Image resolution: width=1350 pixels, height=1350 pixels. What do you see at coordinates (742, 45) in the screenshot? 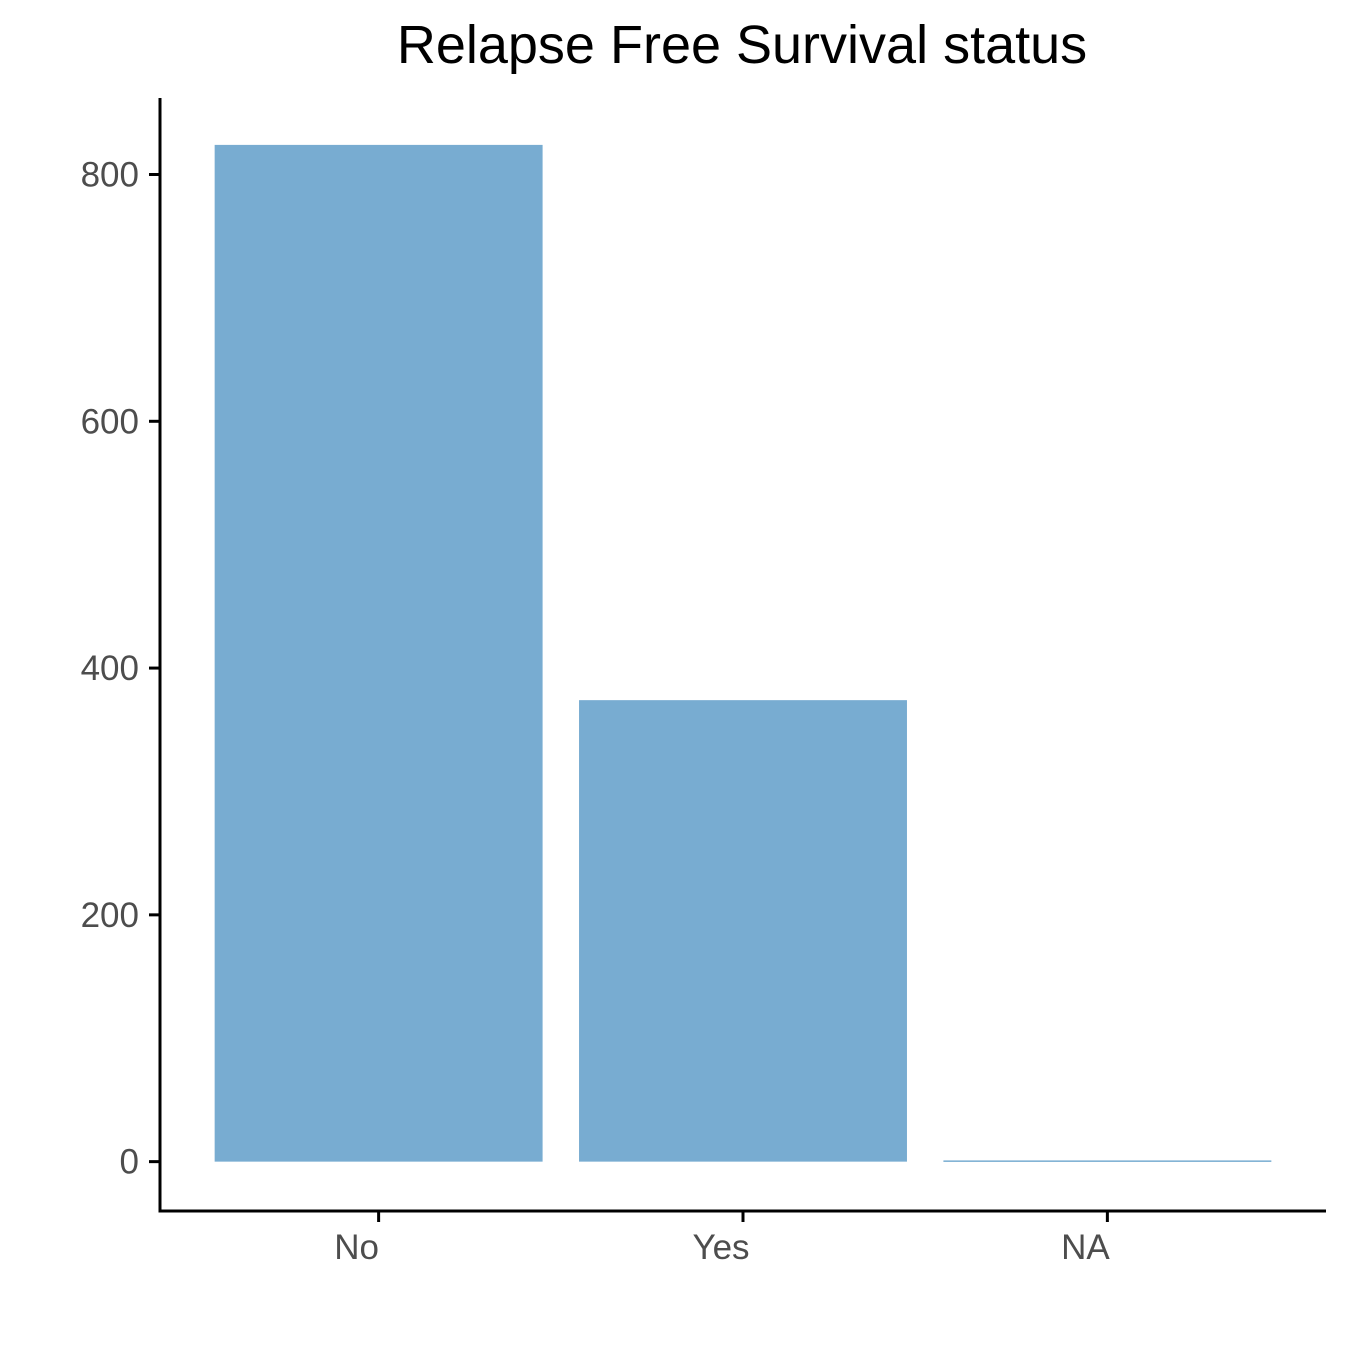
I see `chart-title: Relapse Free Survival status` at bounding box center [742, 45].